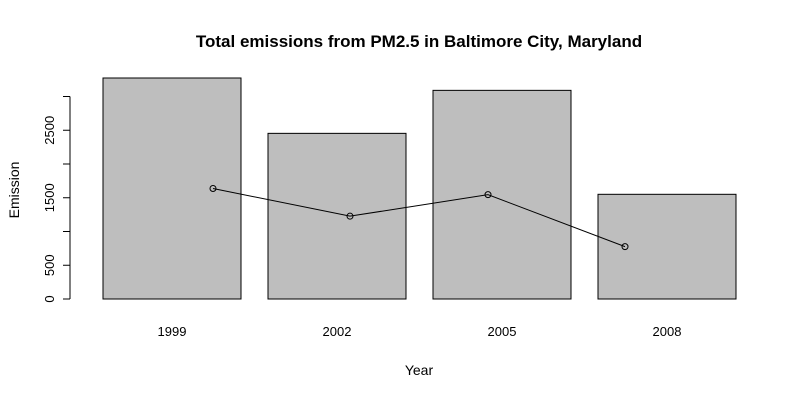 This screenshot has width=800, height=400. I want to click on y-axis-label: Emission, so click(14, 190).